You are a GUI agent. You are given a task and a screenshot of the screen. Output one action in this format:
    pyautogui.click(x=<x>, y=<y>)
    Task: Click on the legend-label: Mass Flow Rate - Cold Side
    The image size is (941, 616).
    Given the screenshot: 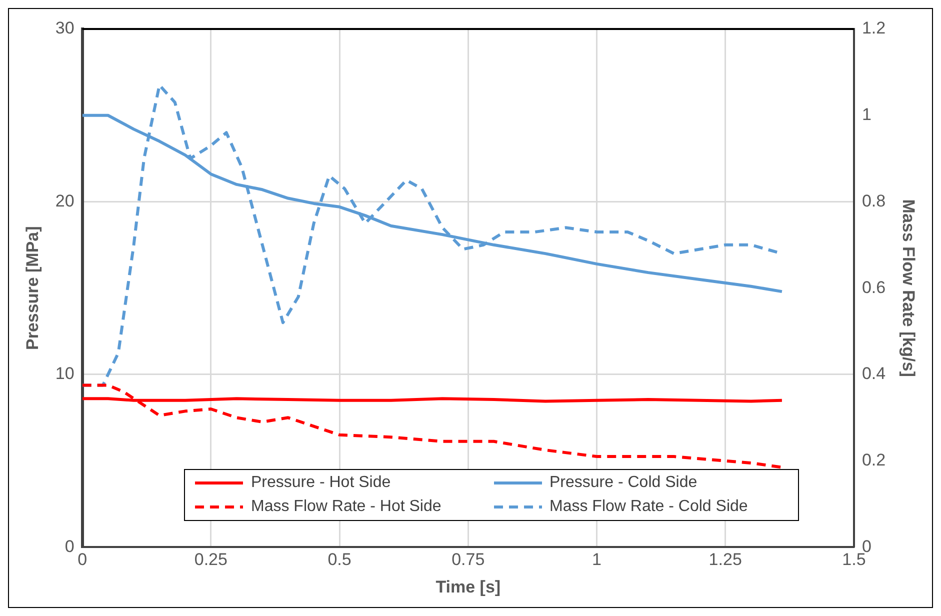 What is the action you would take?
    pyautogui.click(x=649, y=507)
    